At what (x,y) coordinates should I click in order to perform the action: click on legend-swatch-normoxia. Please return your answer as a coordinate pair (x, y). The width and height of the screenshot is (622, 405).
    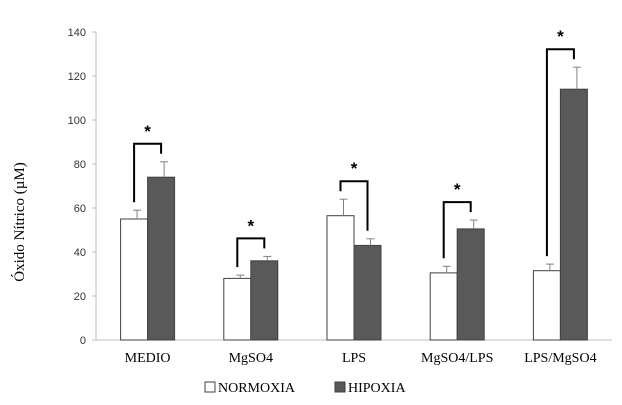
    Looking at the image, I should click on (210, 387).